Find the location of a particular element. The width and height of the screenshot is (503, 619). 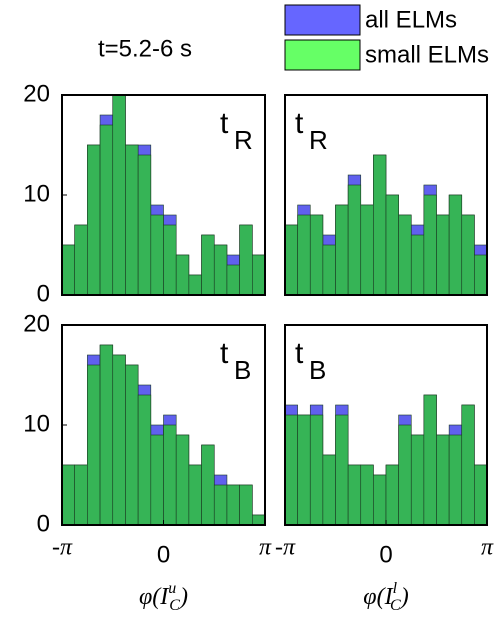

figure-title: t=5.2-6 s is located at coordinates (145, 48).